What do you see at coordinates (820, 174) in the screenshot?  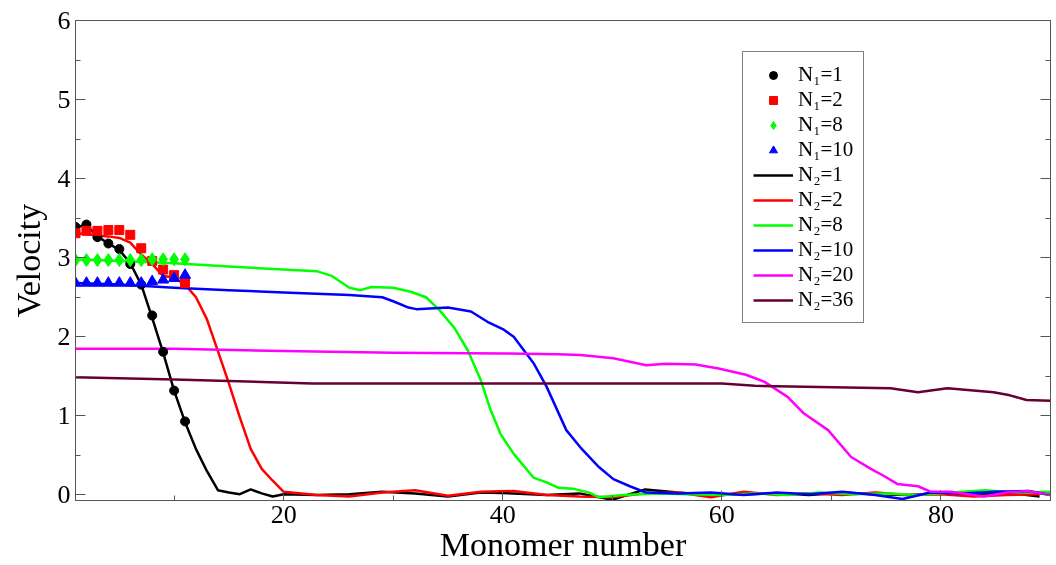 I see `legend-label: N₂=1` at bounding box center [820, 174].